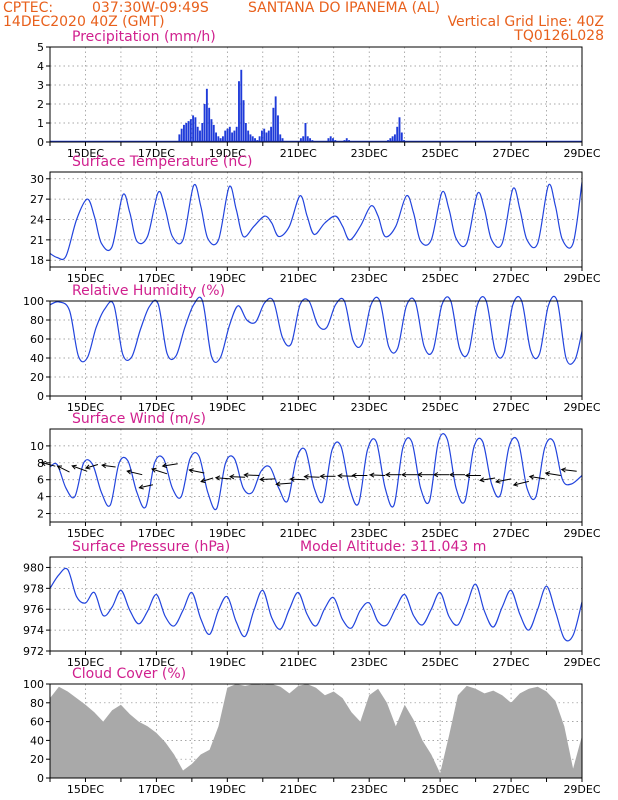  I want to click on pressure-ytick-label: 974, so click(33, 630).